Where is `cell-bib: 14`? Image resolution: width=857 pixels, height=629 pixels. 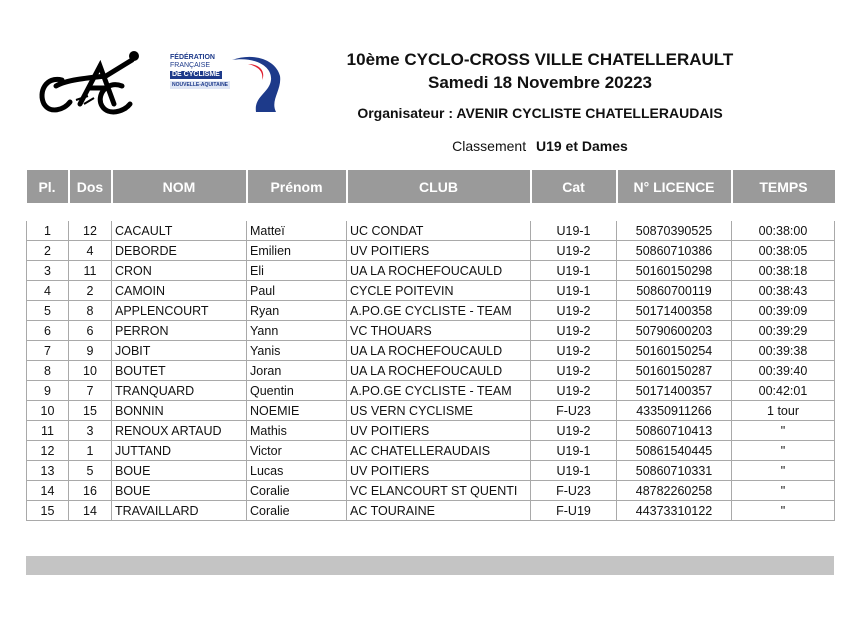
cell-bib: 14 is located at coordinates (90, 510).